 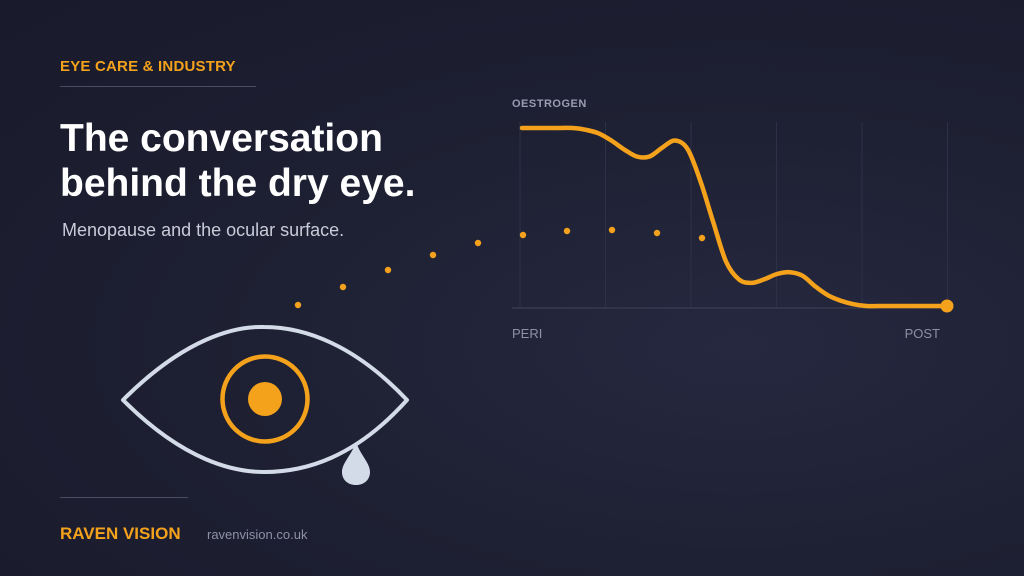 I want to click on footer-divider, so click(x=124, y=497).